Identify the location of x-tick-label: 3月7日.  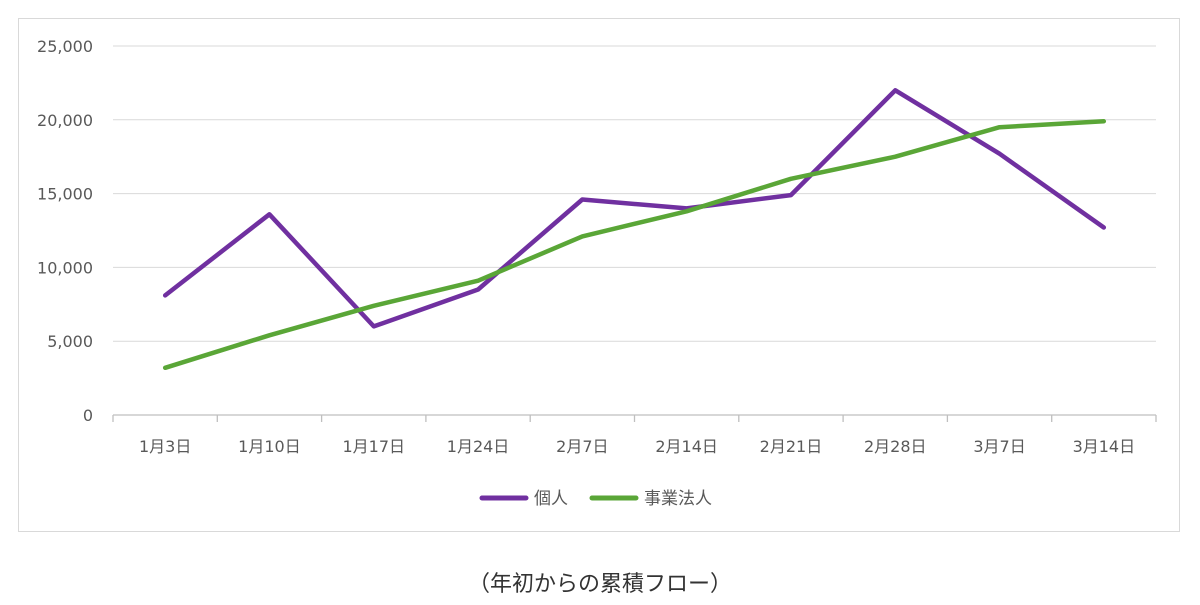
(999, 446).